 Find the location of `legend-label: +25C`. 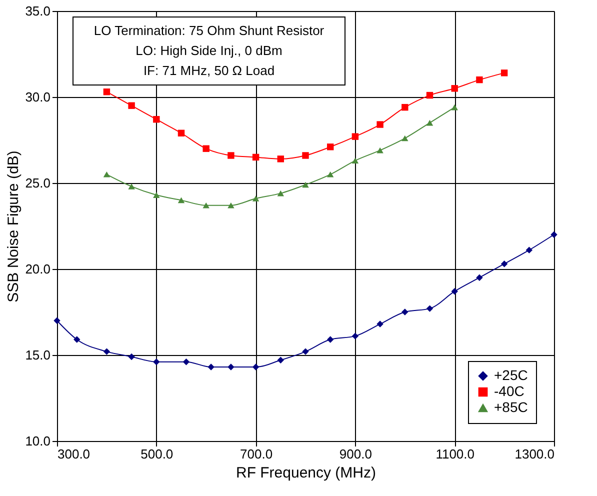

legend-label: +25C is located at coordinates (511, 375).